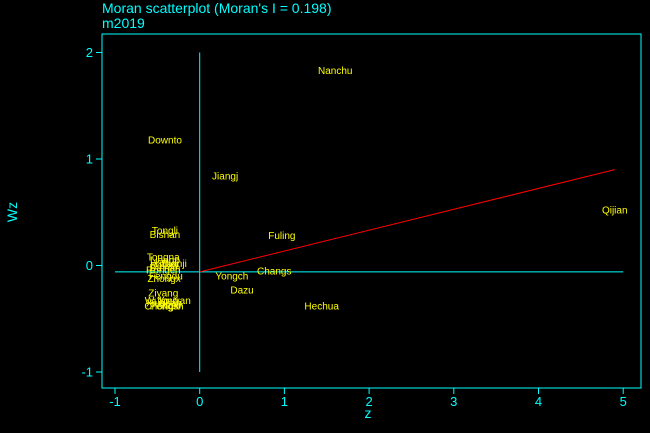 The image size is (650, 433). What do you see at coordinates (231, 277) in the screenshot?
I see `point-label: Yongch` at bounding box center [231, 277].